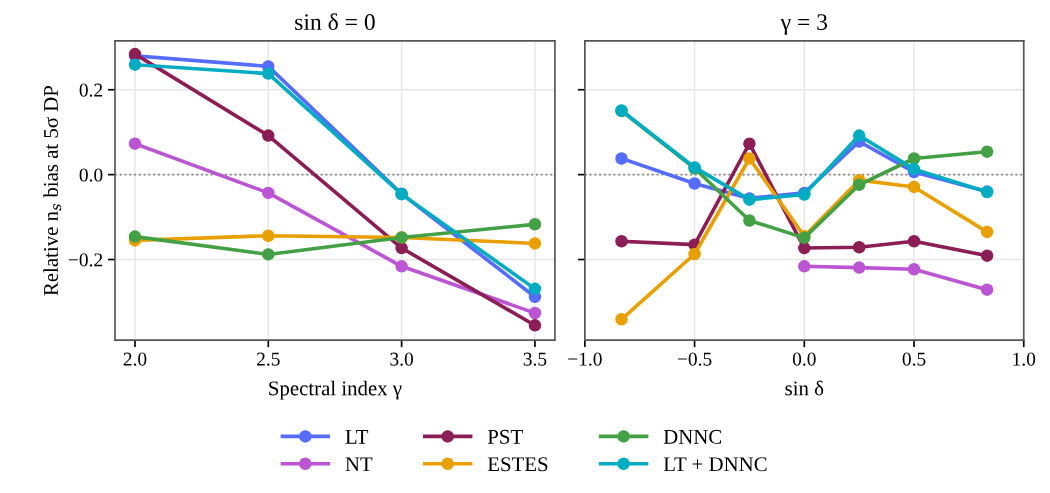  I want to click on x-axis-title: Spectral index γ, so click(335, 390).